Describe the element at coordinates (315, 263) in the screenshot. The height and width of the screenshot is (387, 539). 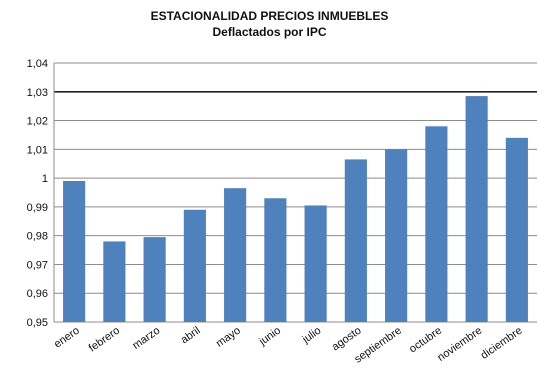
I see `bar-julio` at that location.